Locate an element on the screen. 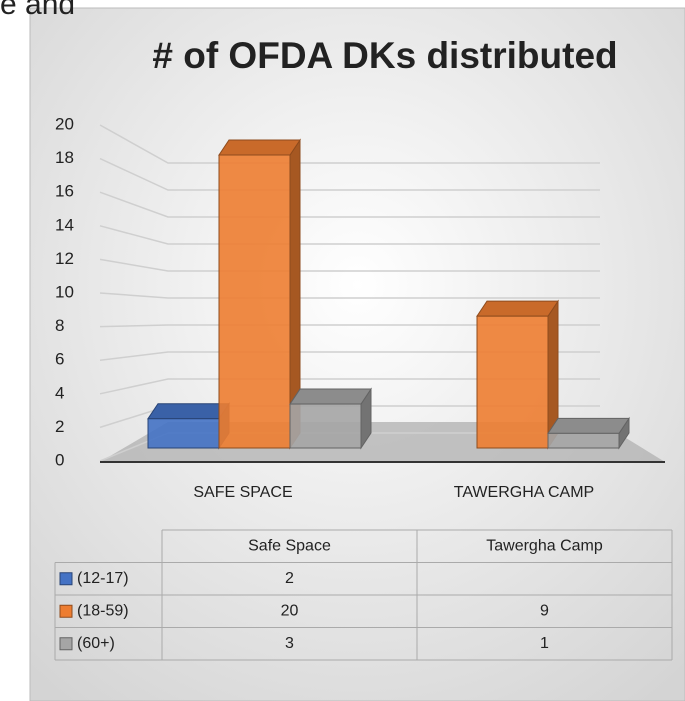 The image size is (685, 701). y-tick-label: 18 is located at coordinates (64, 157).